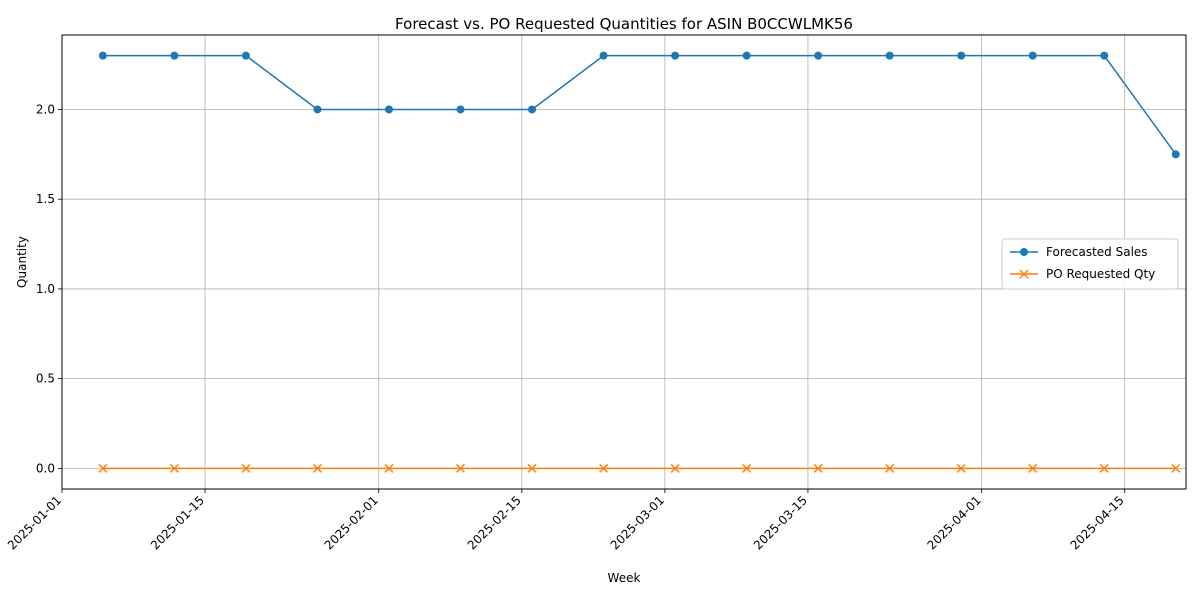 The width and height of the screenshot is (1200, 600). What do you see at coordinates (351, 522) in the screenshot?
I see `x-tick-label: 2025-02-01` at bounding box center [351, 522].